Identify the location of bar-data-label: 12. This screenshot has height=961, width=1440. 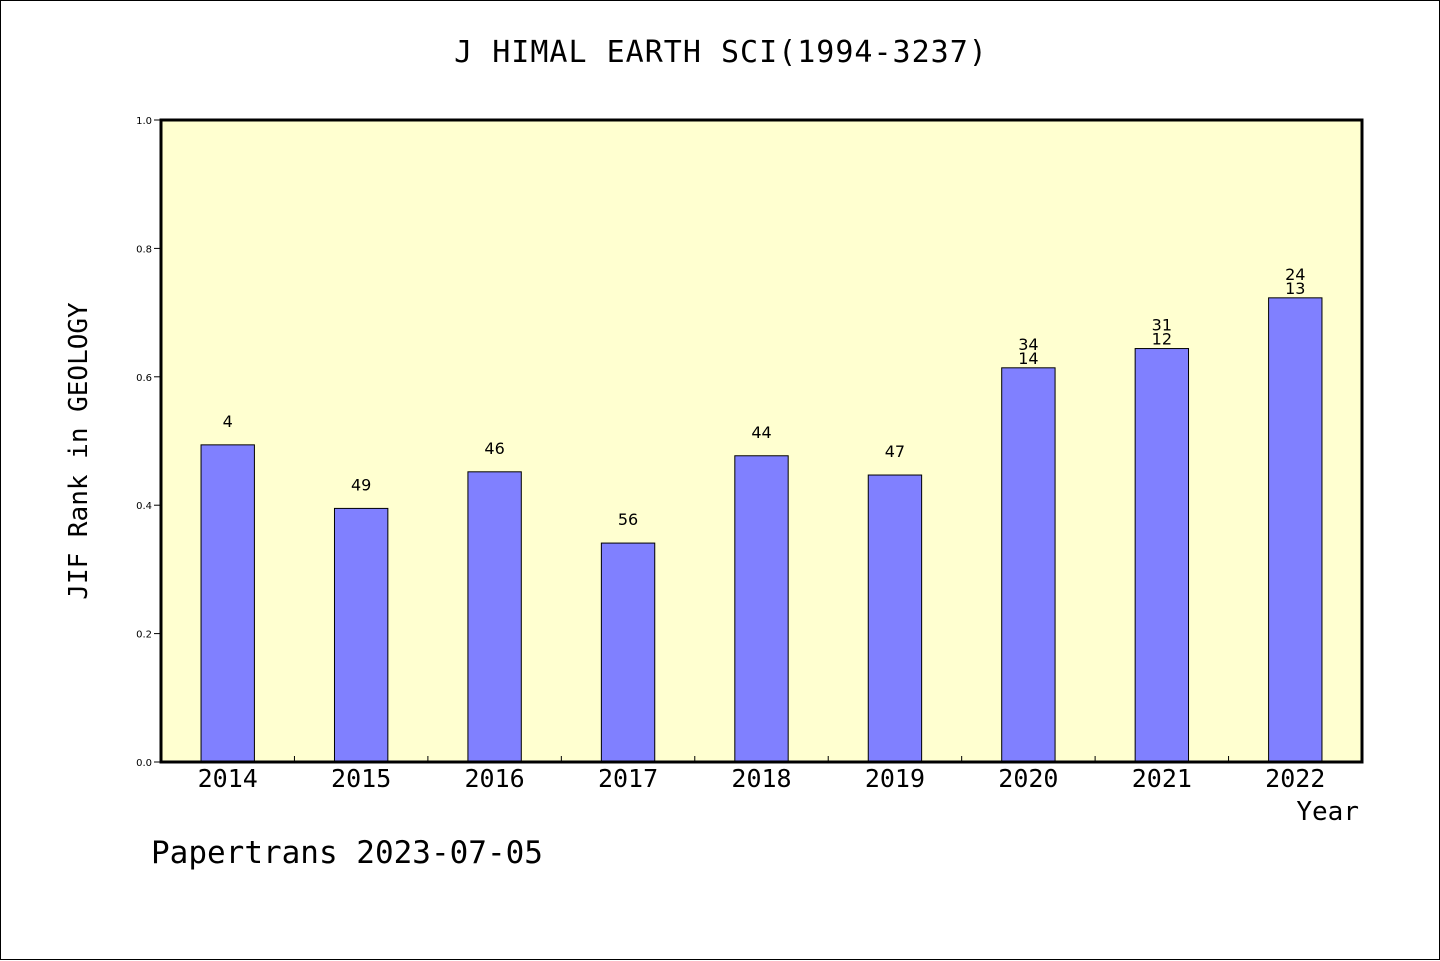
(1162, 339).